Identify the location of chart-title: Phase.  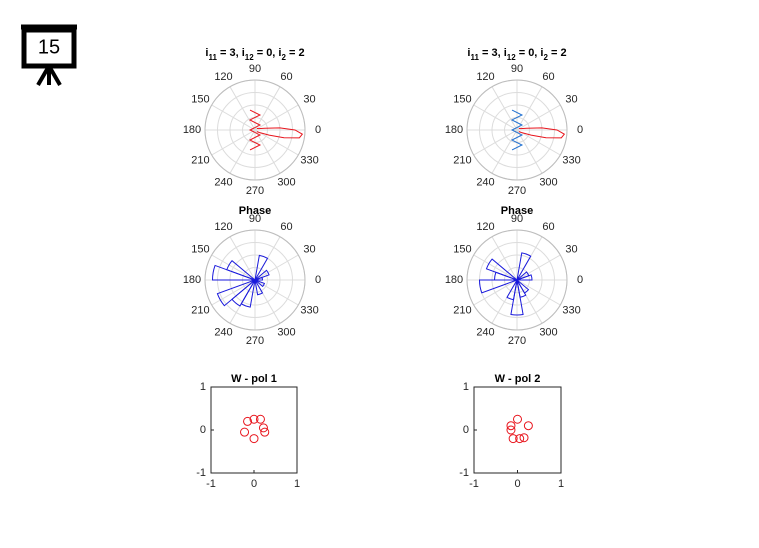
(517, 211).